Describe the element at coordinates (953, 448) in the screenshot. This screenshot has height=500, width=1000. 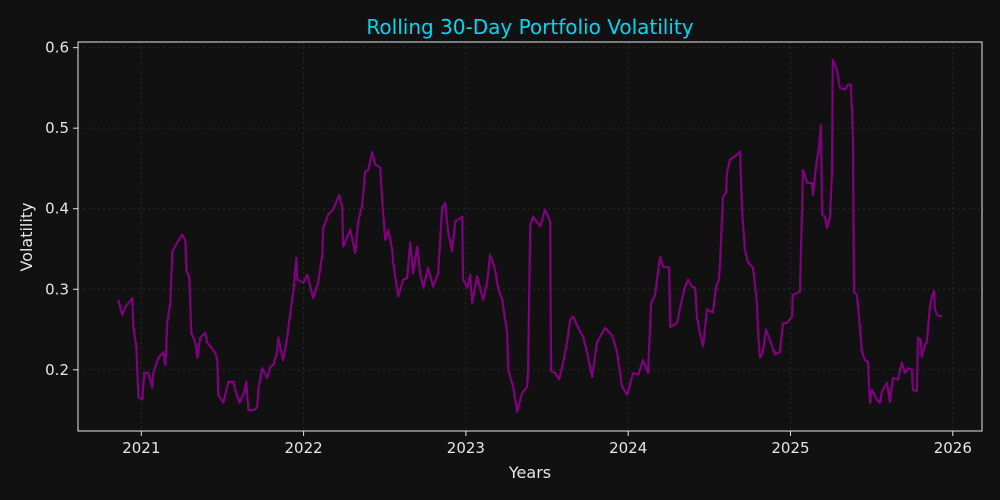
I see `x-tick-label: 2026` at that location.